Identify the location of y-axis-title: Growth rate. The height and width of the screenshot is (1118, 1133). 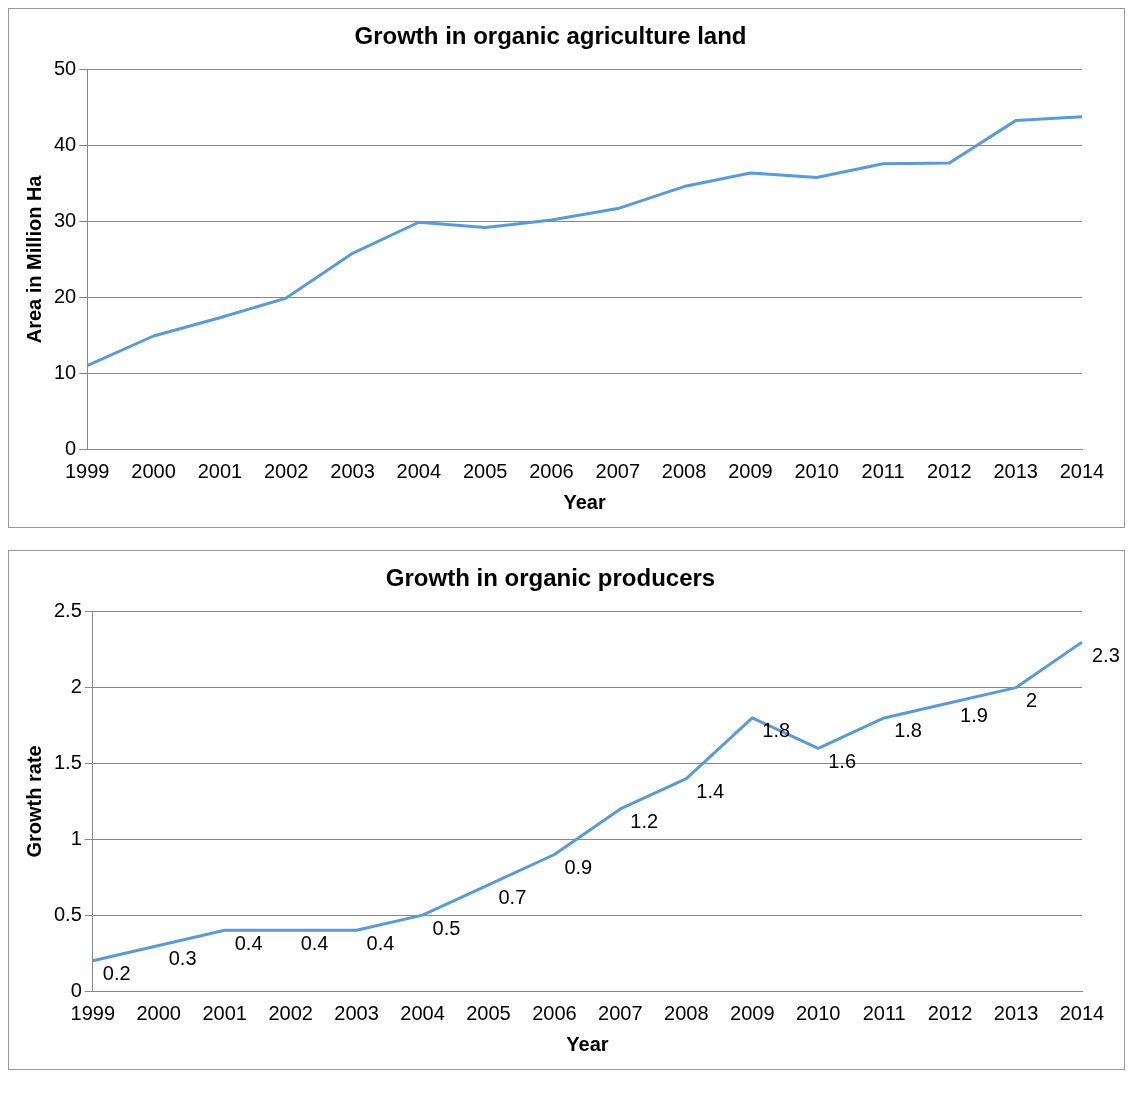
(33, 801).